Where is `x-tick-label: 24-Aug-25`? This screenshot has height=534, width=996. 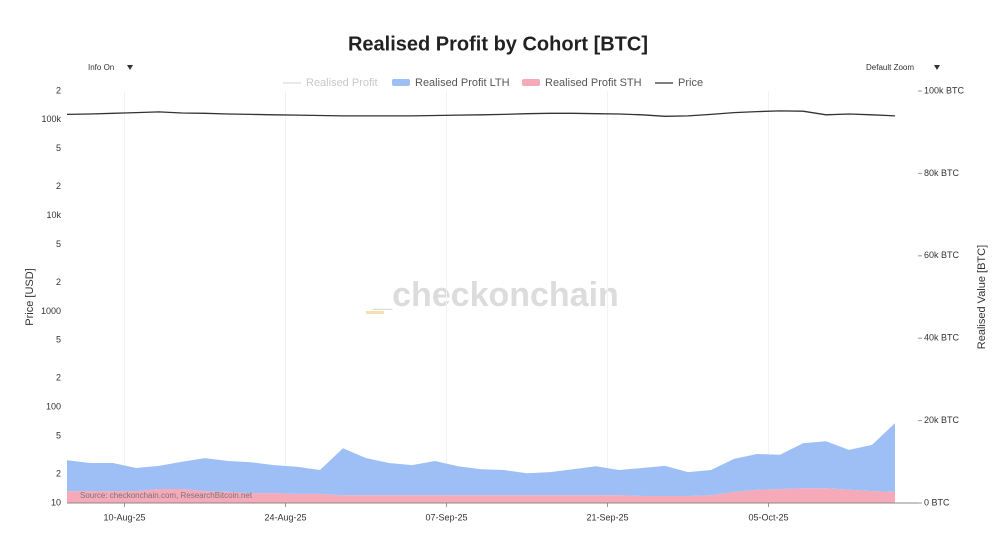 x-tick-label: 24-Aug-25 is located at coordinates (285, 517).